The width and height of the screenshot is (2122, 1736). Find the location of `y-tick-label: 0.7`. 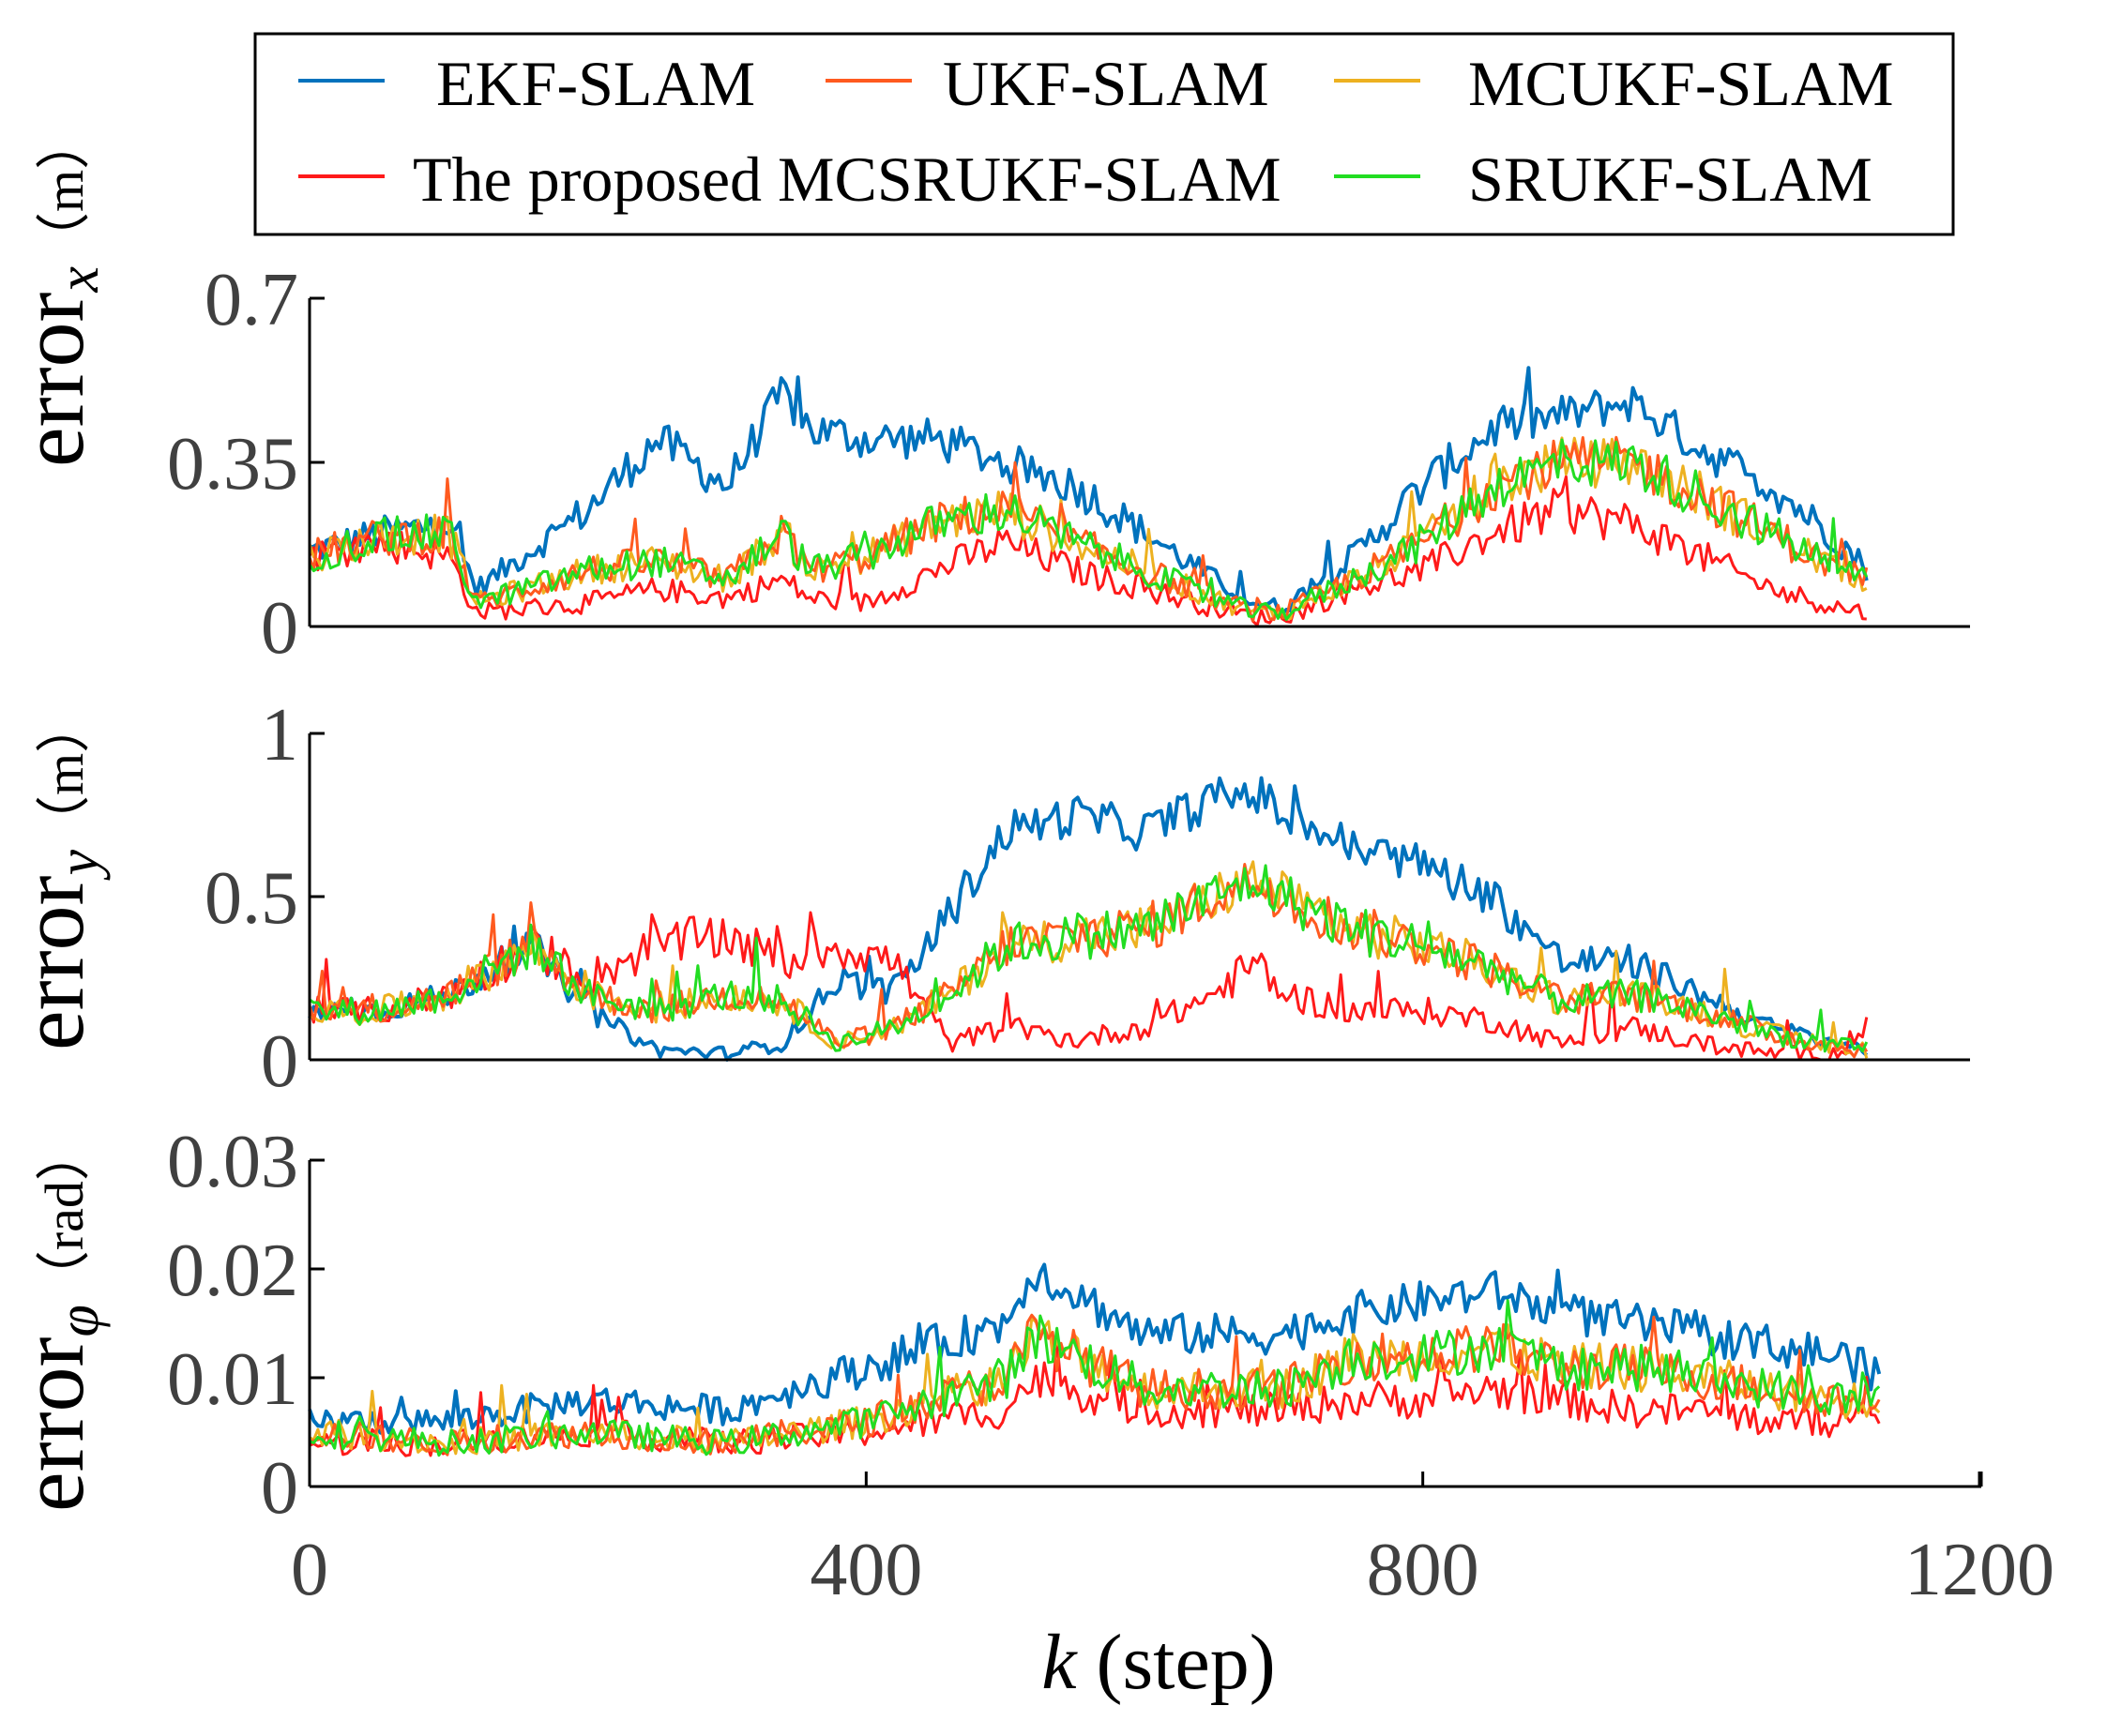

y-tick-label: 0.7 is located at coordinates (251, 300).